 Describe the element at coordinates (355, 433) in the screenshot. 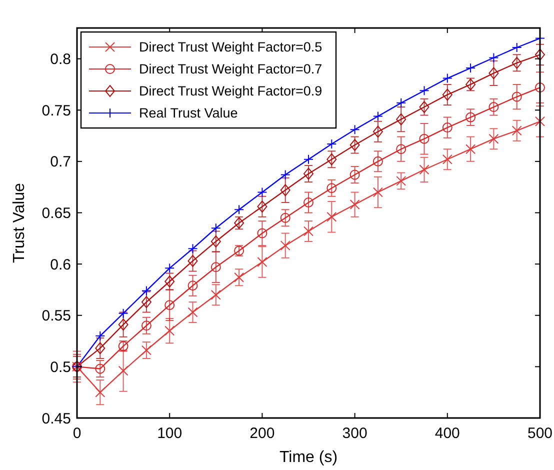

I see `x-tick-label: 300` at that location.